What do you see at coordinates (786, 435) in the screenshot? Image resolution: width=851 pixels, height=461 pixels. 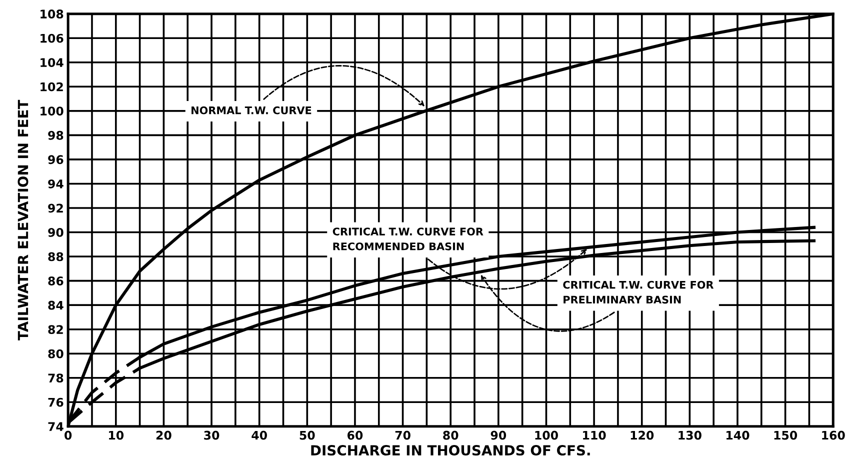 I see `x-tick-label: 150` at bounding box center [786, 435].